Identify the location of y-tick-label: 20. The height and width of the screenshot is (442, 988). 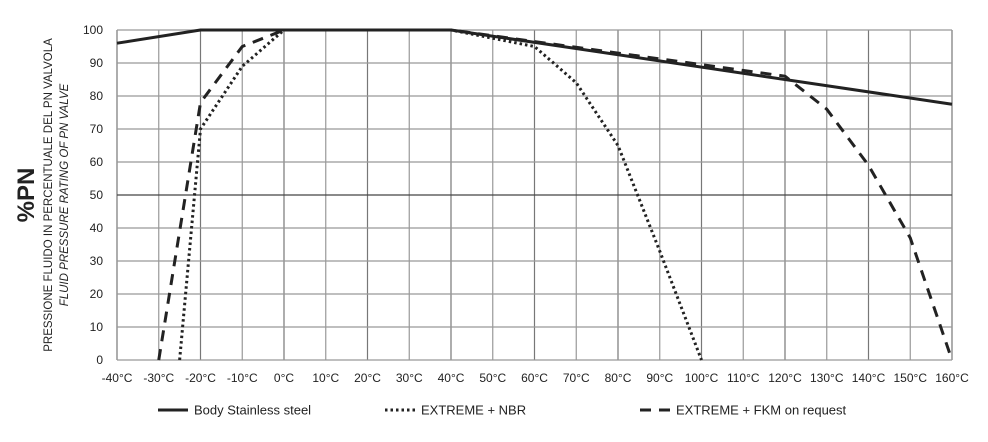
(97, 294).